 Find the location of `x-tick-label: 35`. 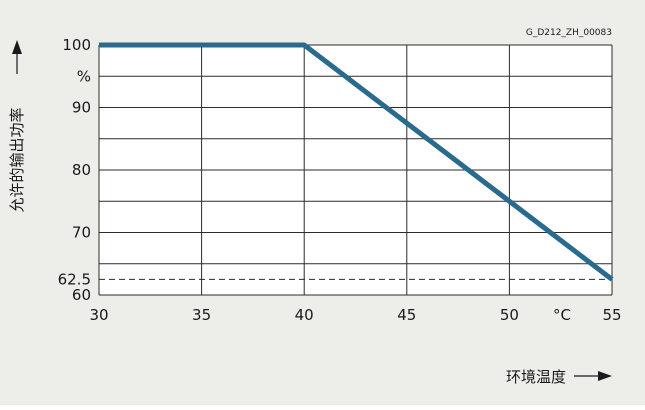

x-tick-label: 35 is located at coordinates (201, 315).